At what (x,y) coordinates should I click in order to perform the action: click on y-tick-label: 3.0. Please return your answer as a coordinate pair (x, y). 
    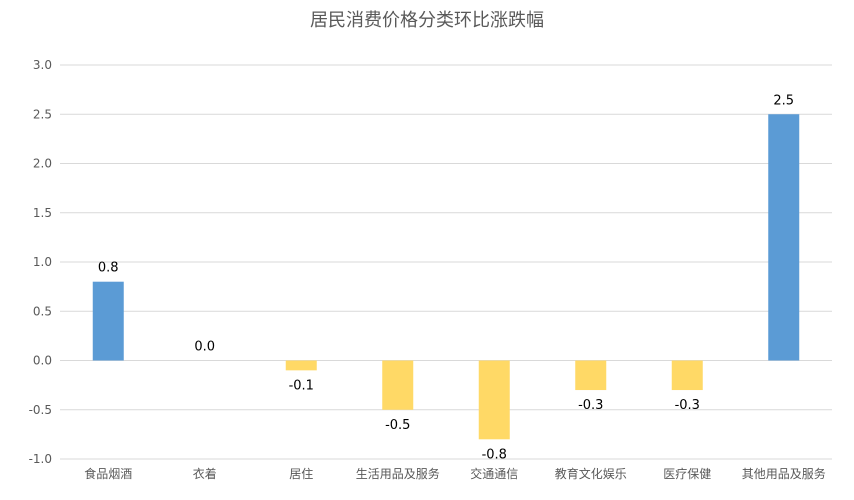
    Looking at the image, I should click on (42, 65).